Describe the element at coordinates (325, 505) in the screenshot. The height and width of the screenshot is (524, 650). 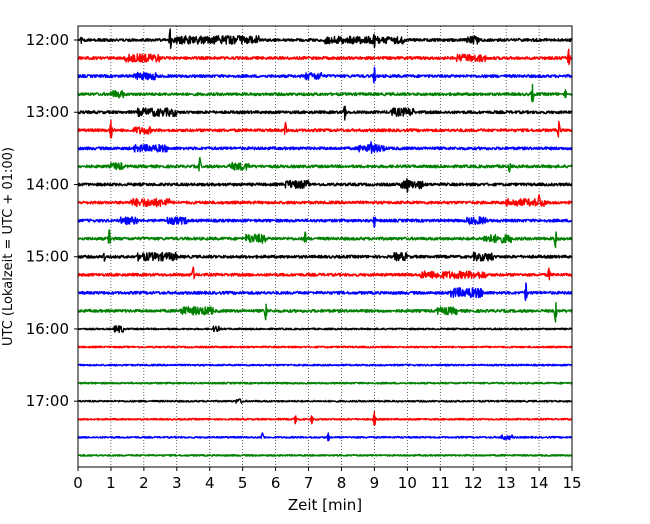
I see `x-axis-label: Zeit [min]` at that location.